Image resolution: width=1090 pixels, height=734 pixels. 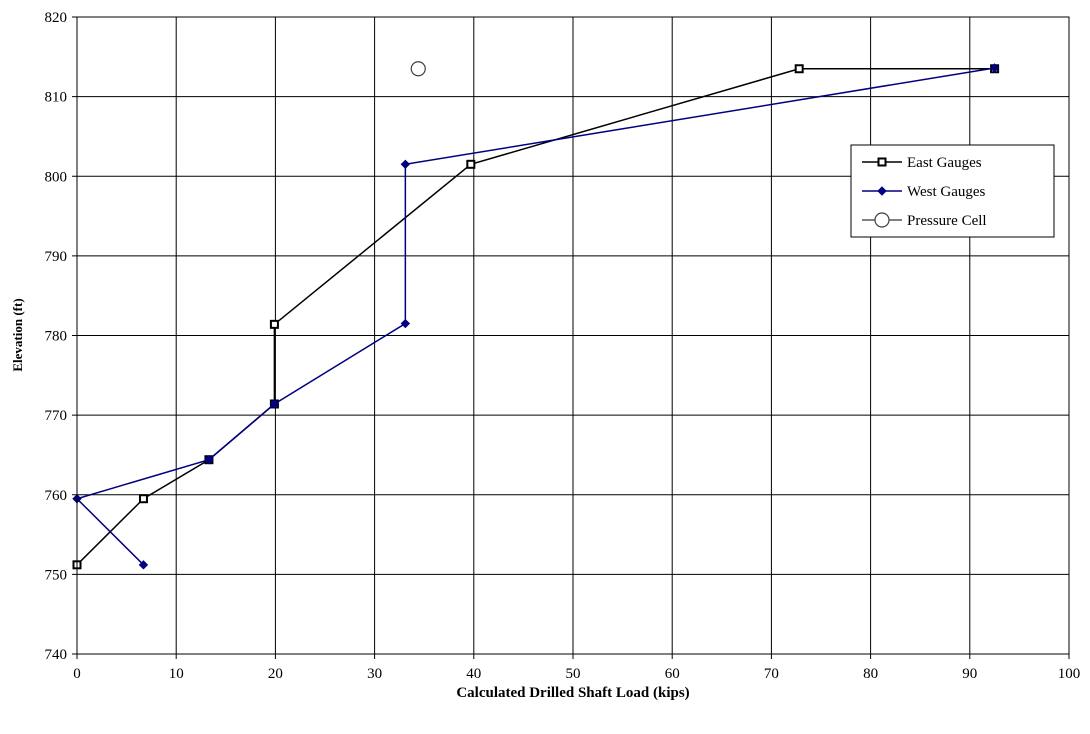 What do you see at coordinates (572, 693) in the screenshot?
I see `x-axis-title: Calculated Drilled Shaft Load (kips)` at bounding box center [572, 693].